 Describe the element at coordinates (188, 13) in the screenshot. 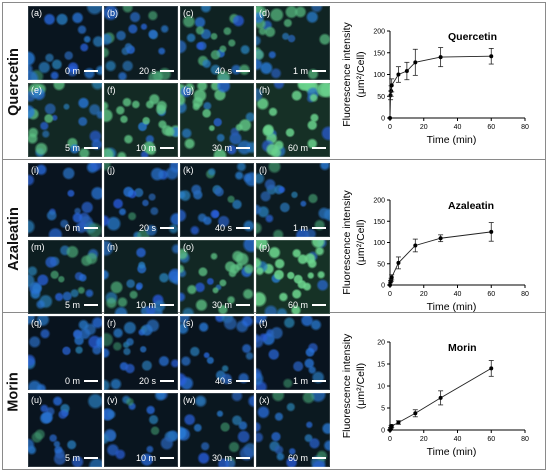

I see `panel-label: (c)` at that location.